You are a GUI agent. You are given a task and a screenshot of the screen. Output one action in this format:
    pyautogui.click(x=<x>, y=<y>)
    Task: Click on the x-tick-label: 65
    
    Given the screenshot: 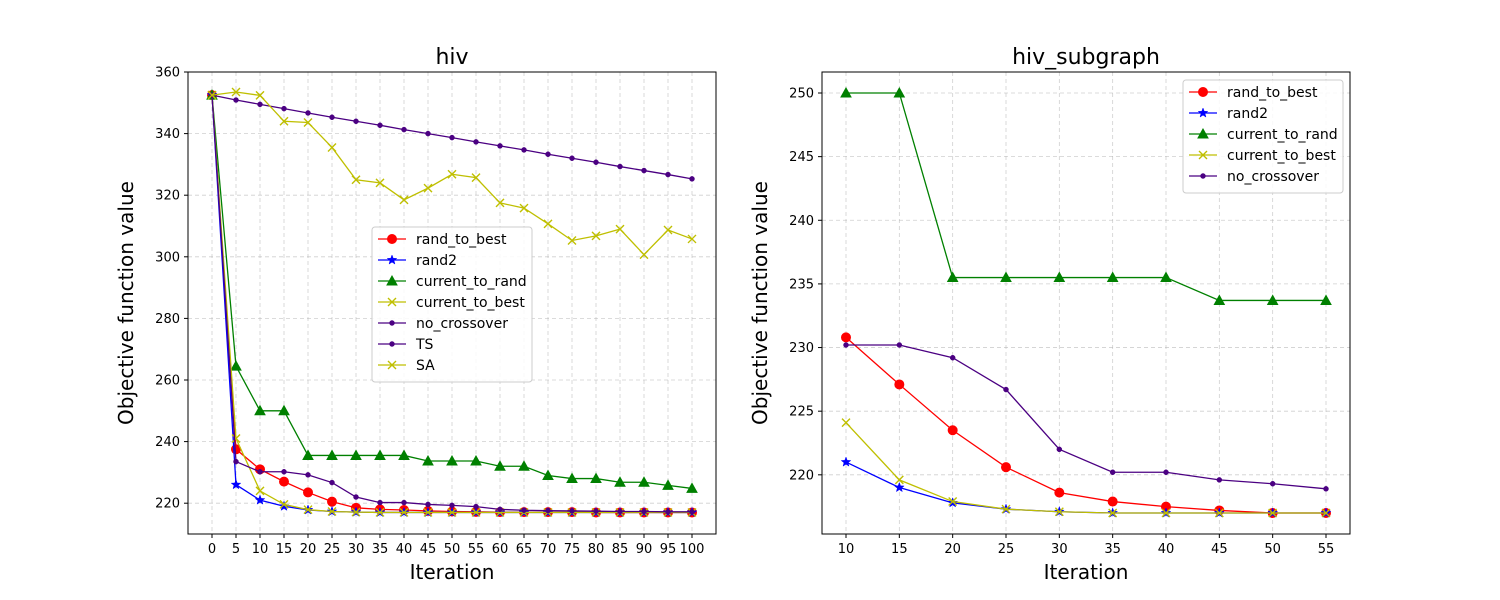 What is the action you would take?
    pyautogui.click(x=524, y=549)
    